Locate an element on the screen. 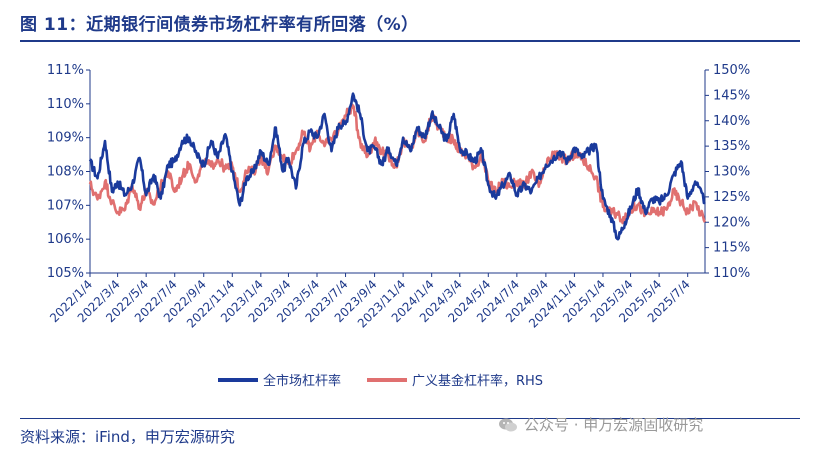 This screenshot has height=457, width=826. legend-label: 全市场杠杆率 is located at coordinates (302, 381).